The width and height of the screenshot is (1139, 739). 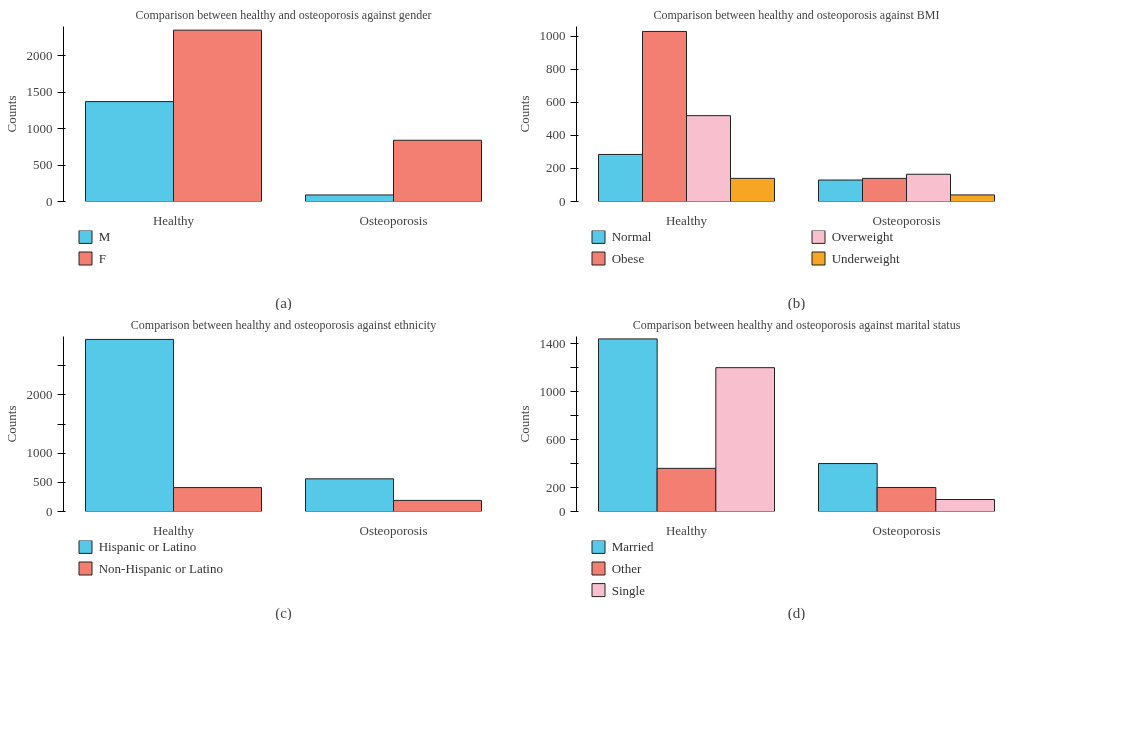 What do you see at coordinates (39, 92) in the screenshot?
I see `y-tick-label: 1500` at bounding box center [39, 92].